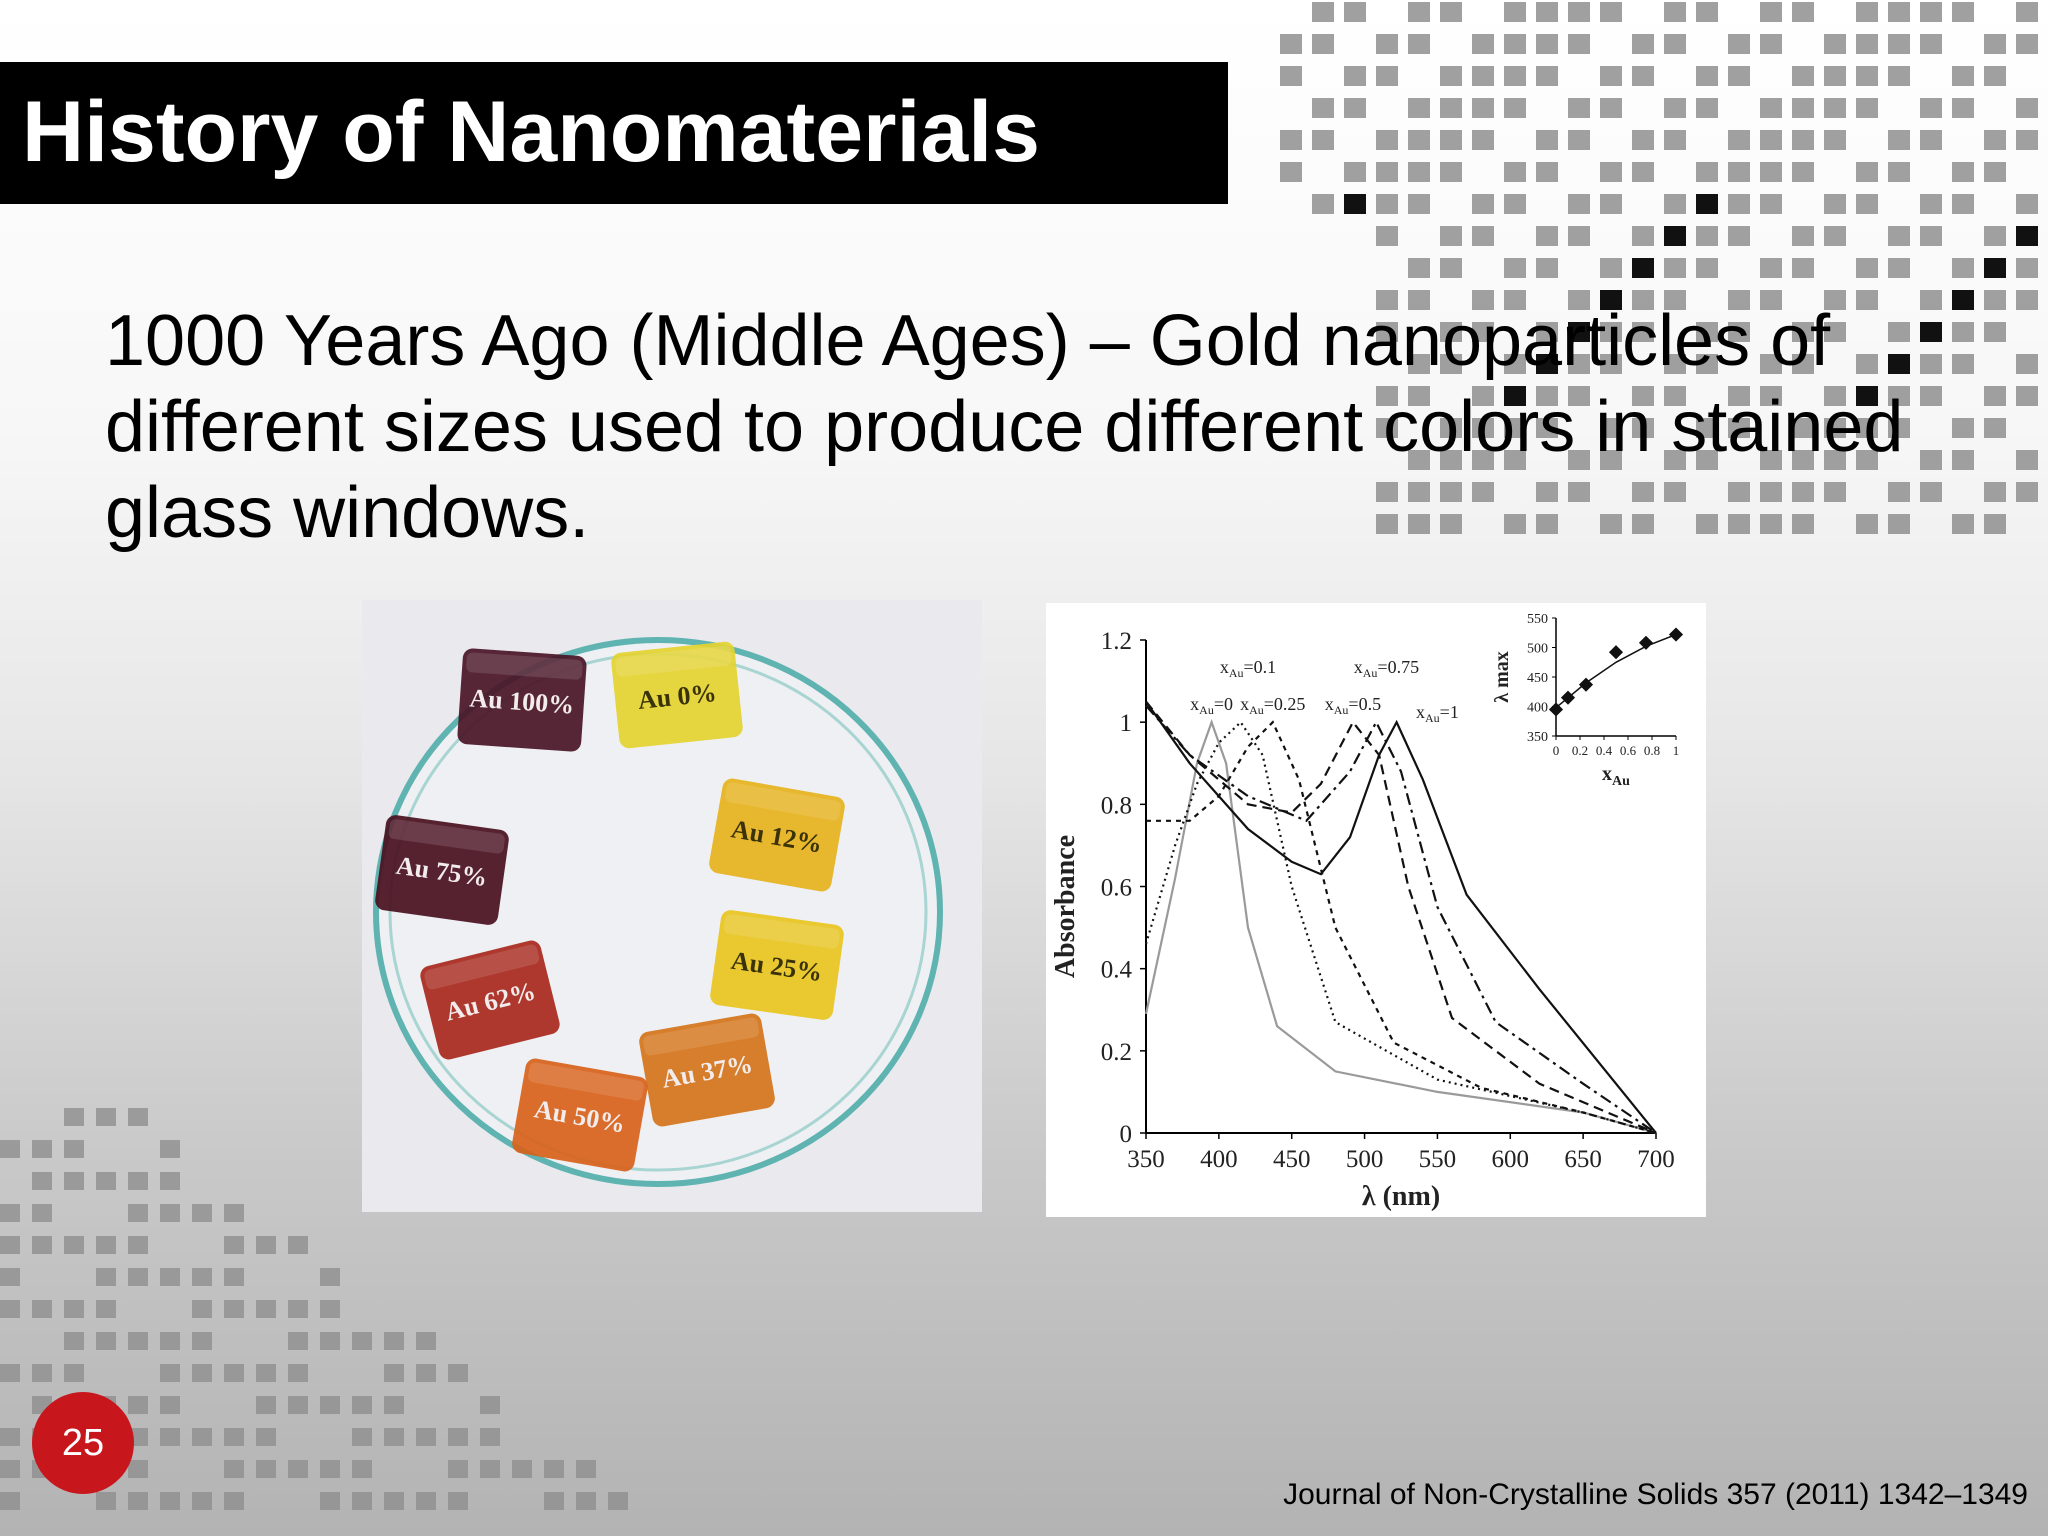  I want to click on slide-number-badge: 25, so click(83, 1443).